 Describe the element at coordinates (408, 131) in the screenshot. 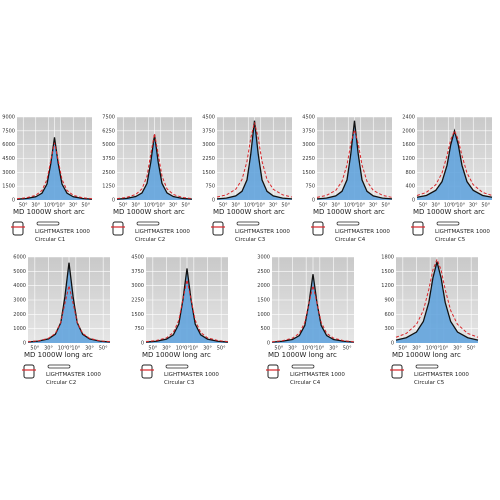

I see `y-tick-label: 2000` at that location.